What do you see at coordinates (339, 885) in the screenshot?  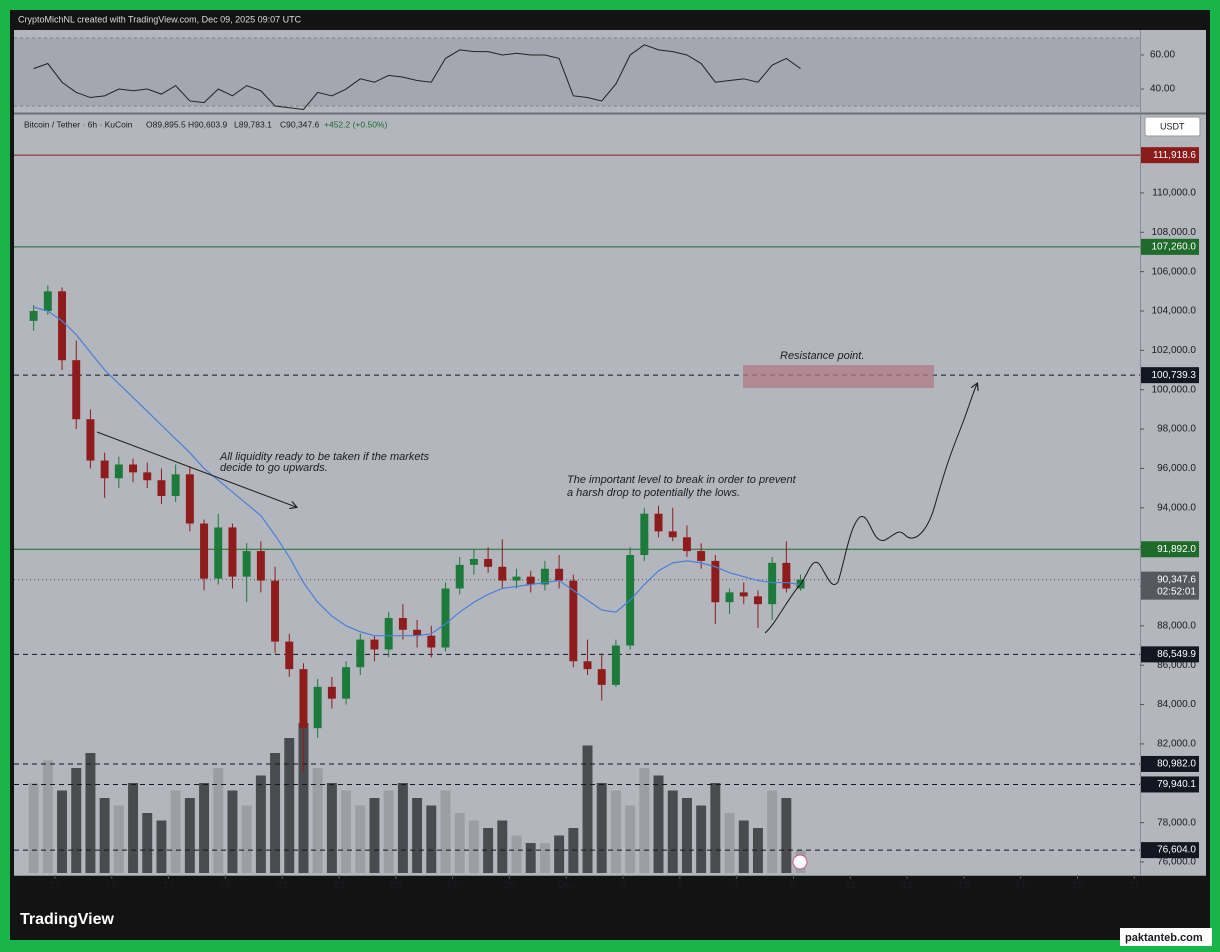 I see `x-tick-label: 23` at bounding box center [339, 885].